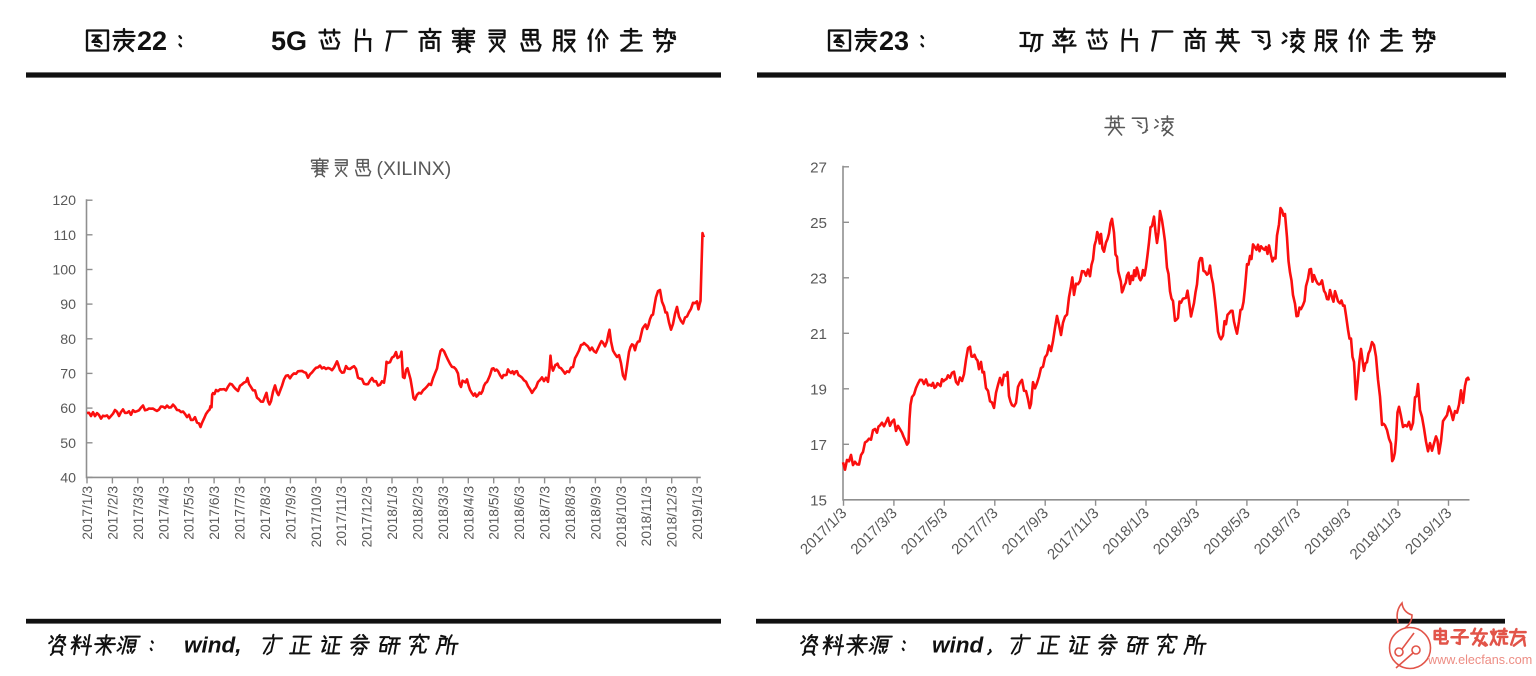  What do you see at coordinates (214, 513) in the screenshot?
I see `svg-text: 2017/6/3` at bounding box center [214, 513].